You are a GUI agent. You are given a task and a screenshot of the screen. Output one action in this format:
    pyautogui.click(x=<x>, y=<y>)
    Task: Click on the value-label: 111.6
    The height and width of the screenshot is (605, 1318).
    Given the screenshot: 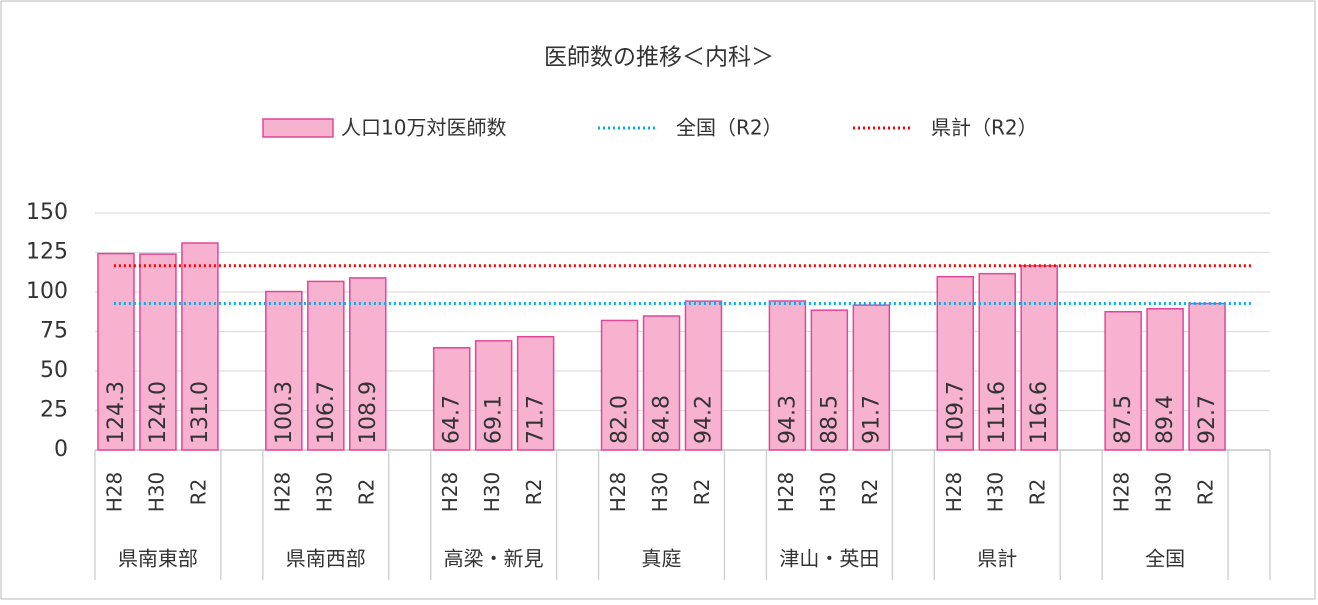 What is the action you would take?
    pyautogui.click(x=997, y=412)
    